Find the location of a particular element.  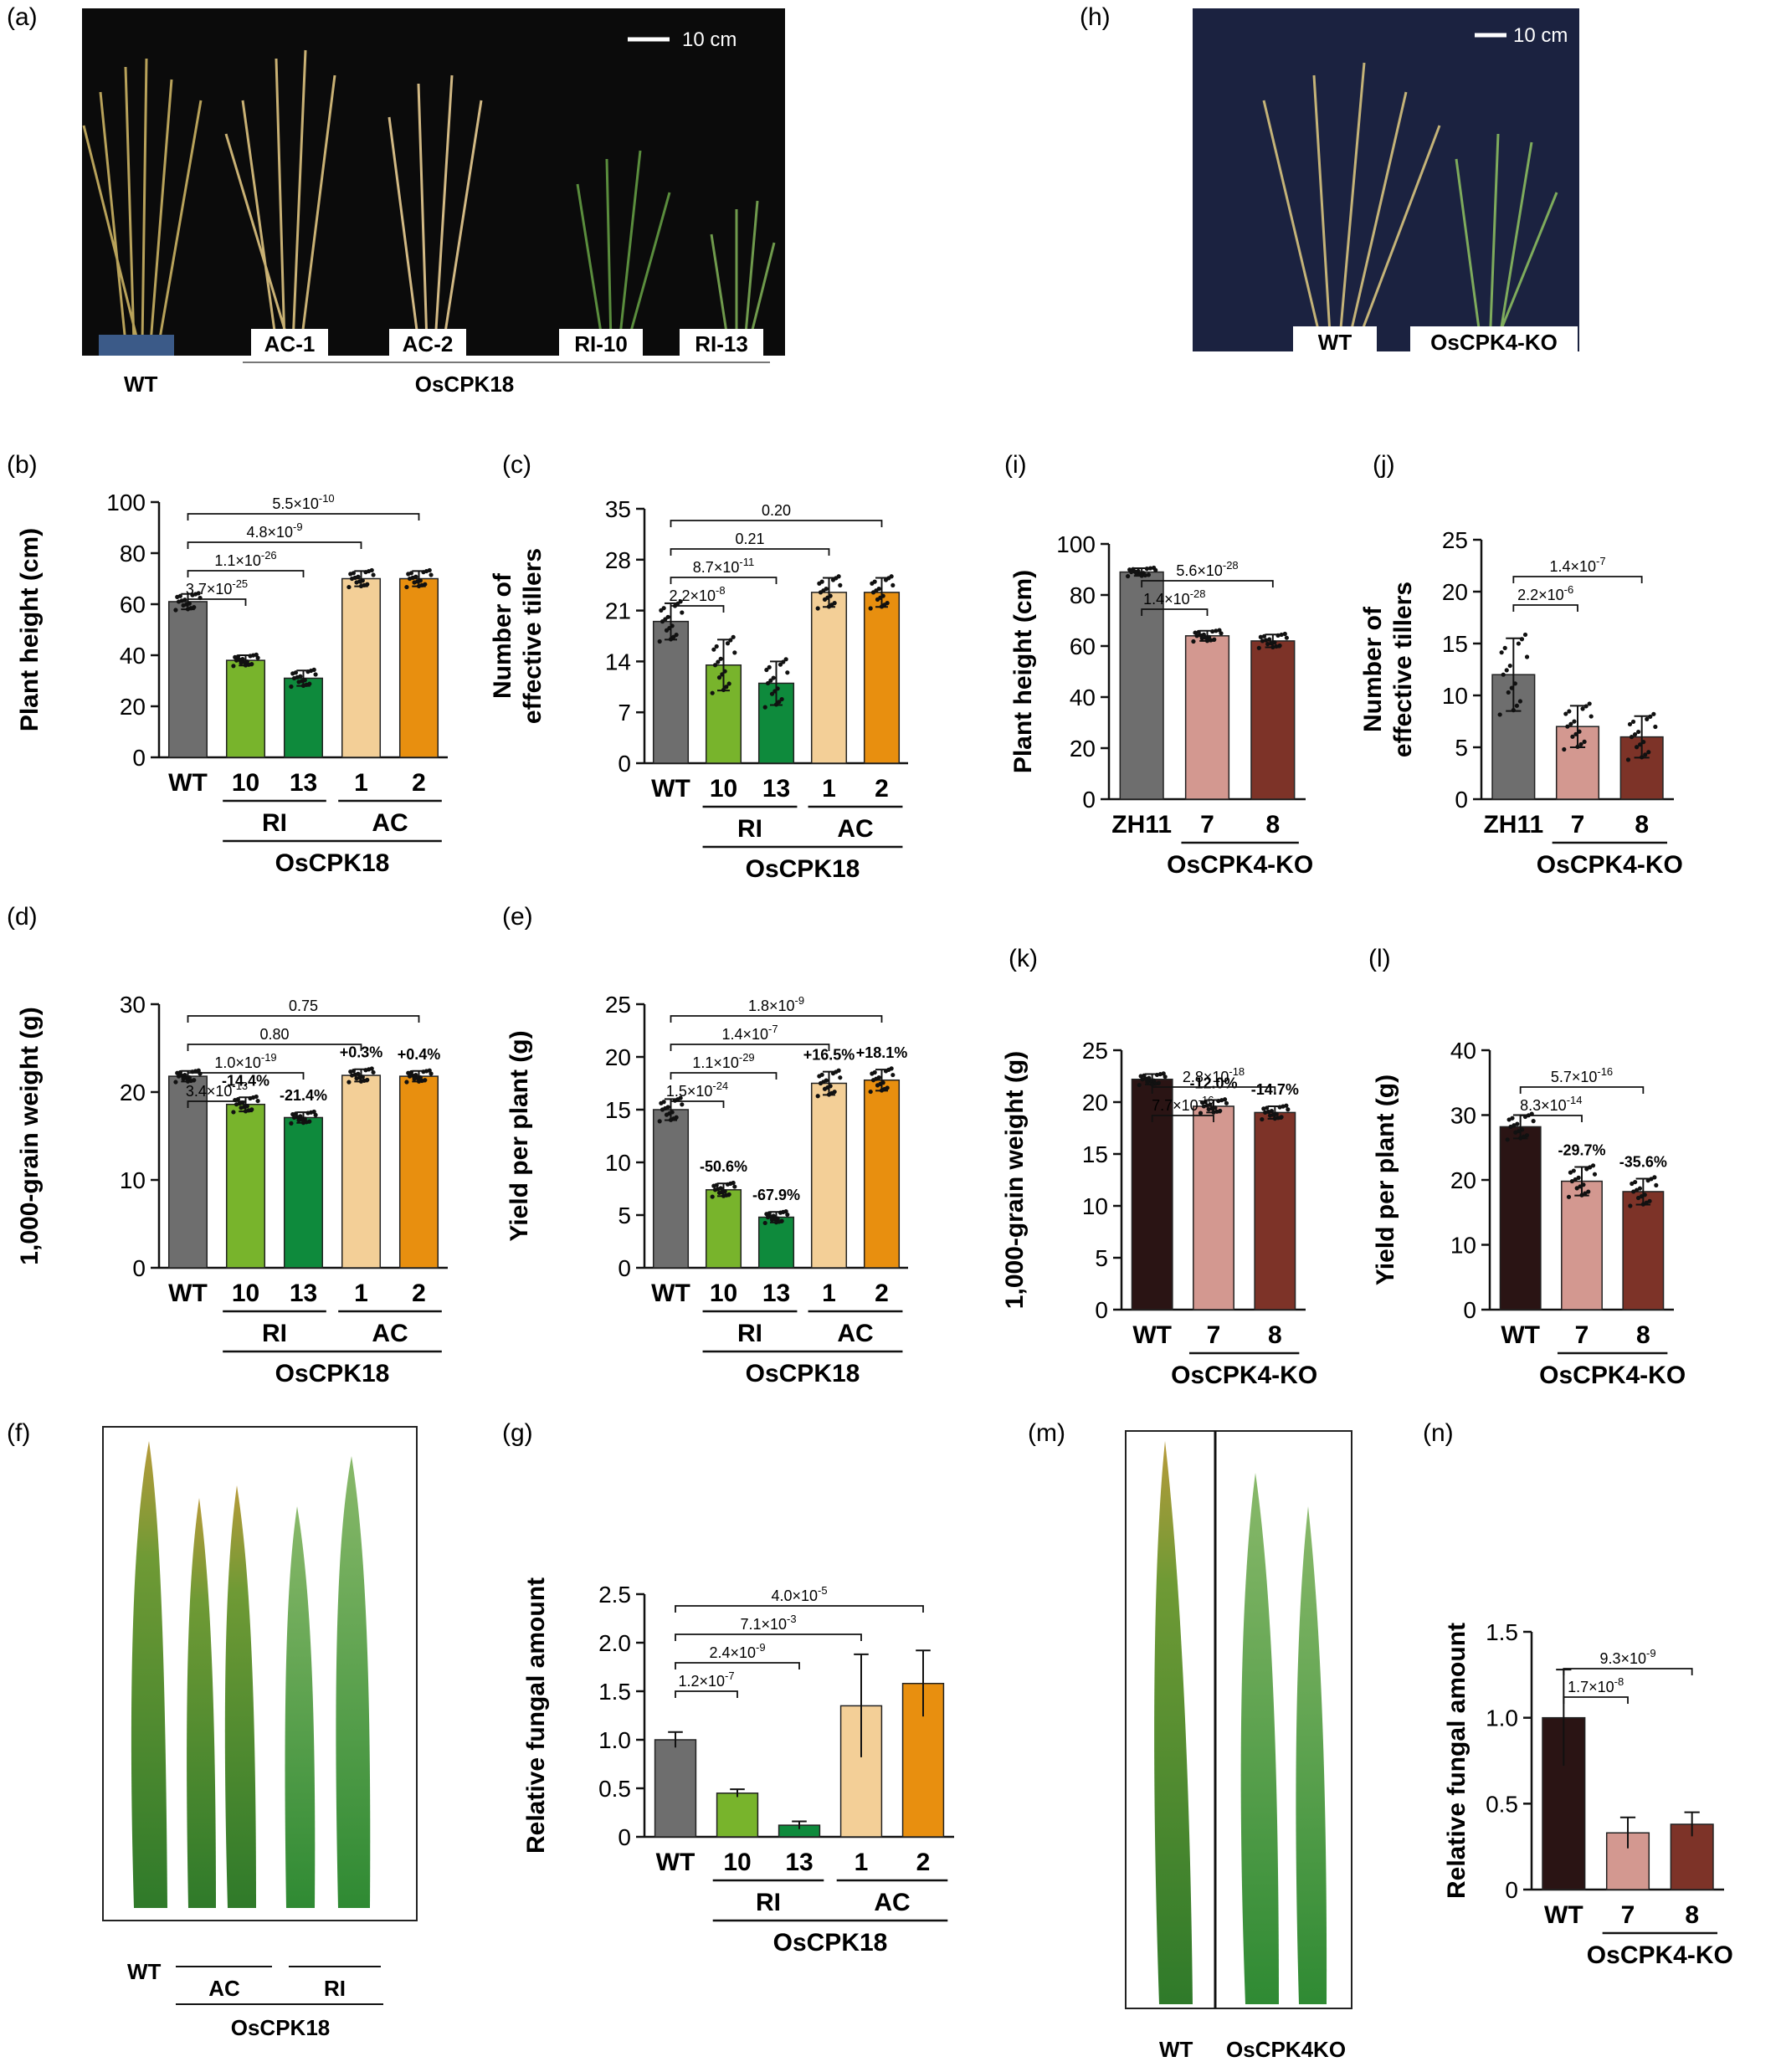

y-axis-label-g-0: Relative fungal amount is located at coordinates (536, 1715).